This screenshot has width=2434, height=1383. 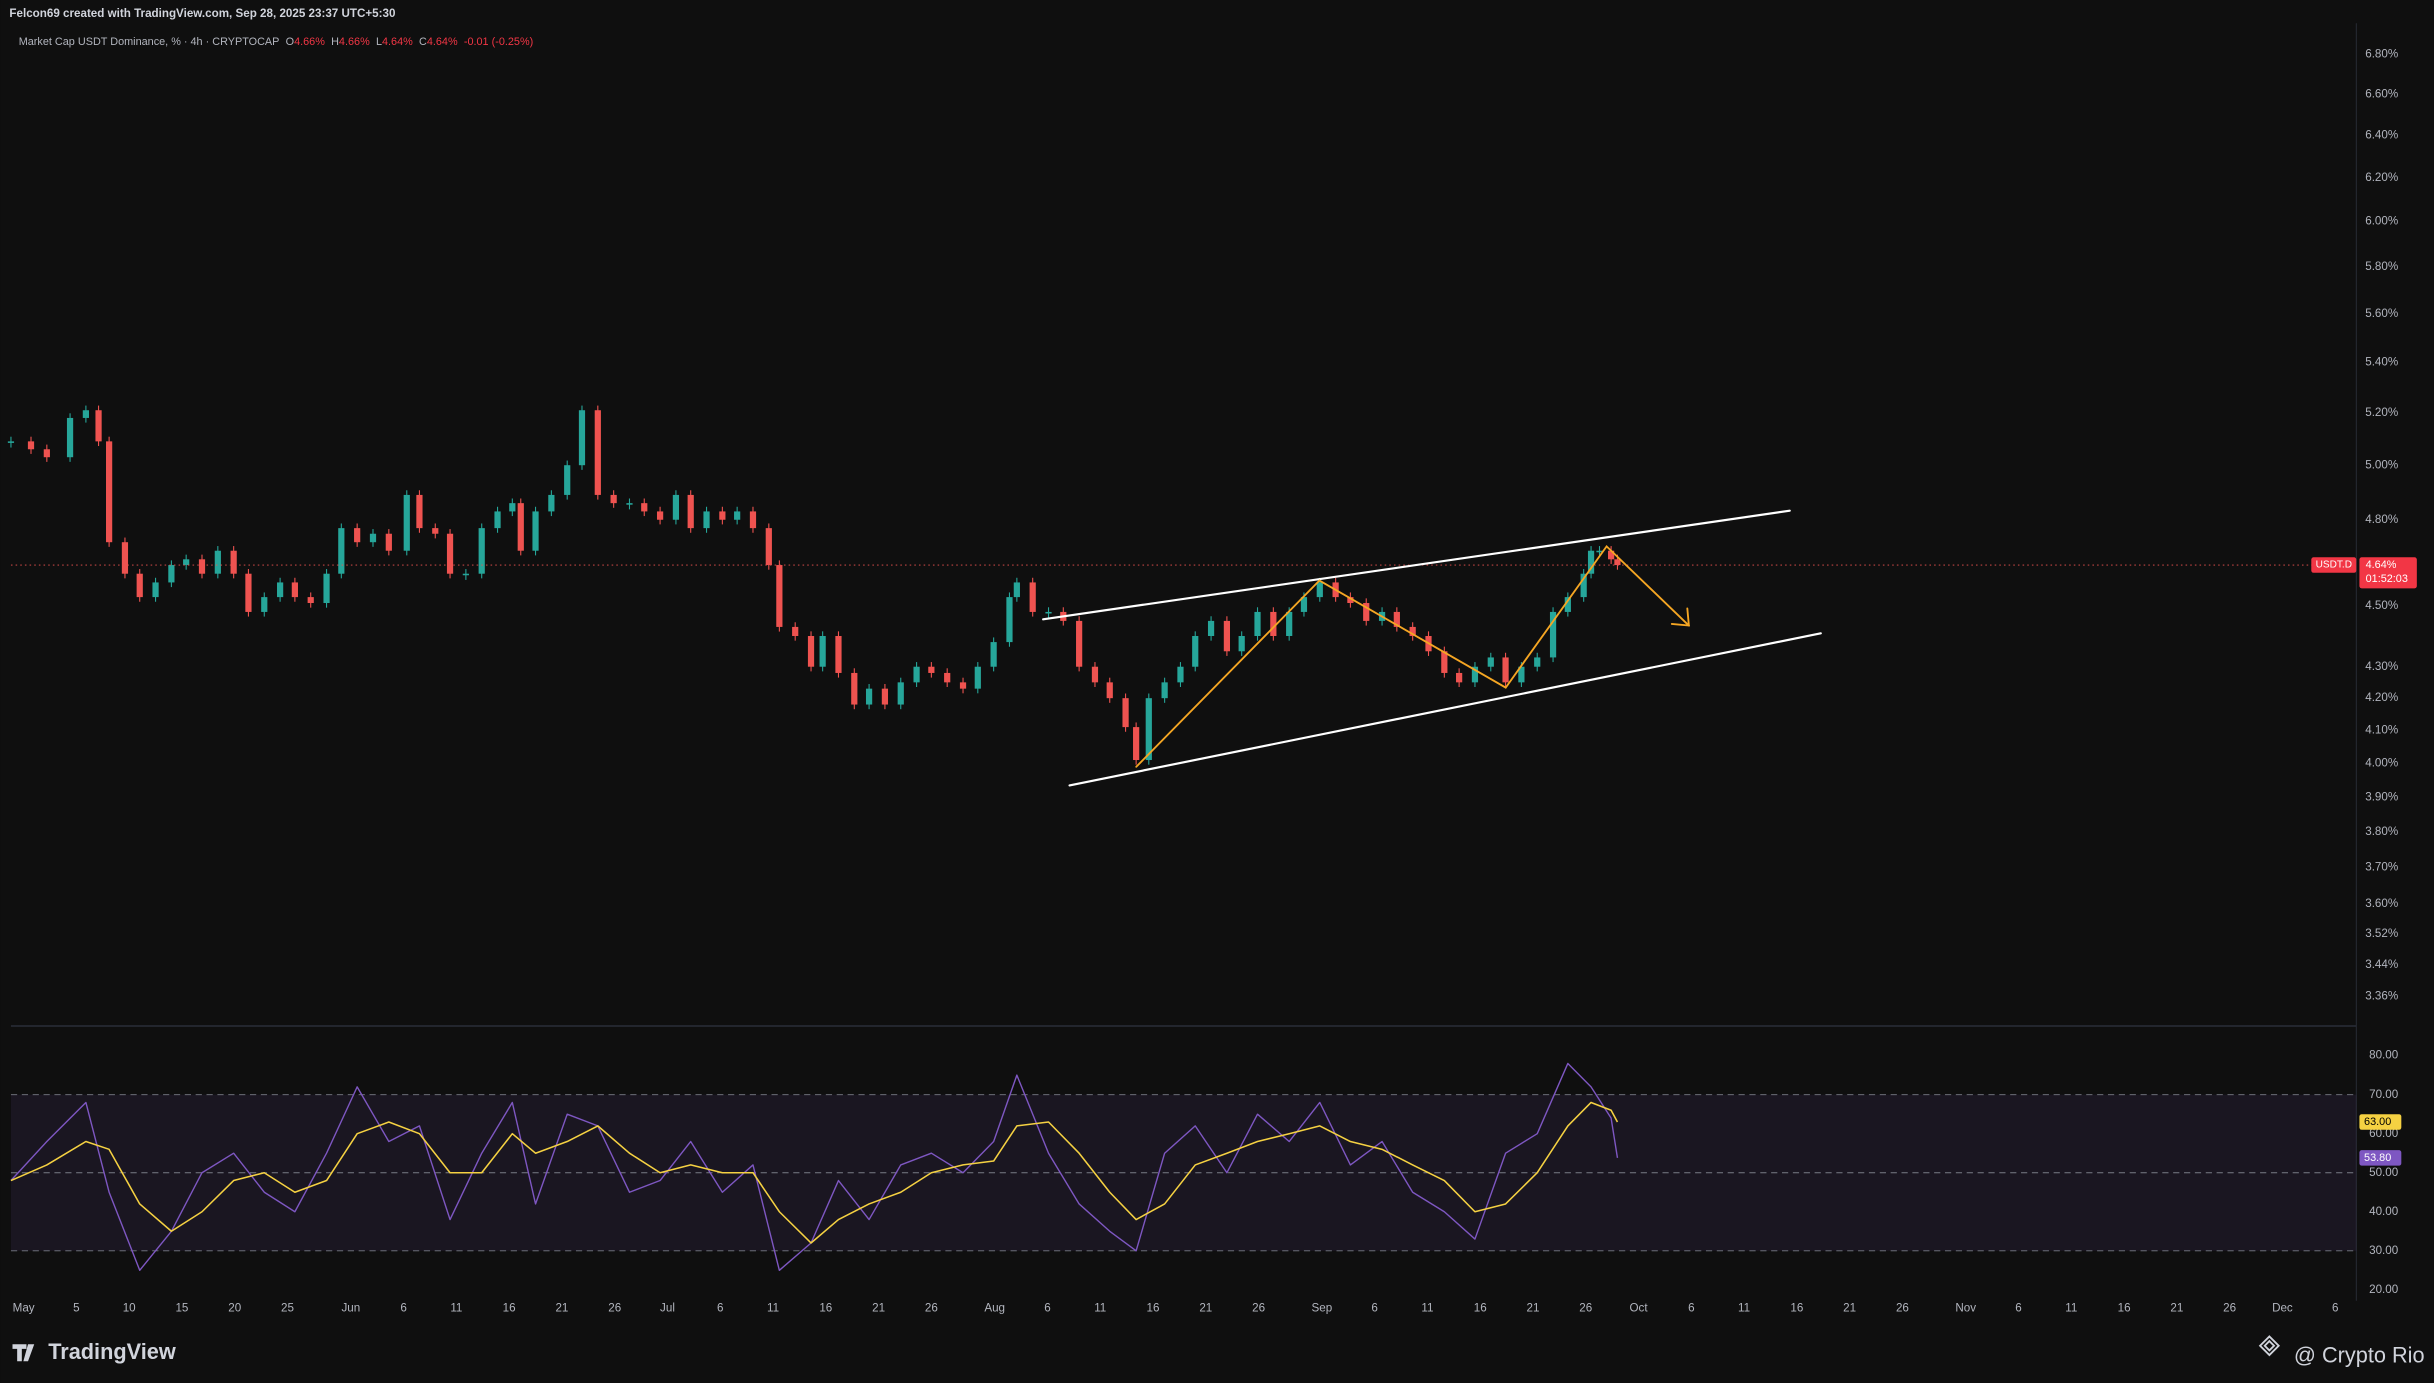 What do you see at coordinates (2381, 53) in the screenshot?
I see `y-tick-label: 6.80%` at bounding box center [2381, 53].